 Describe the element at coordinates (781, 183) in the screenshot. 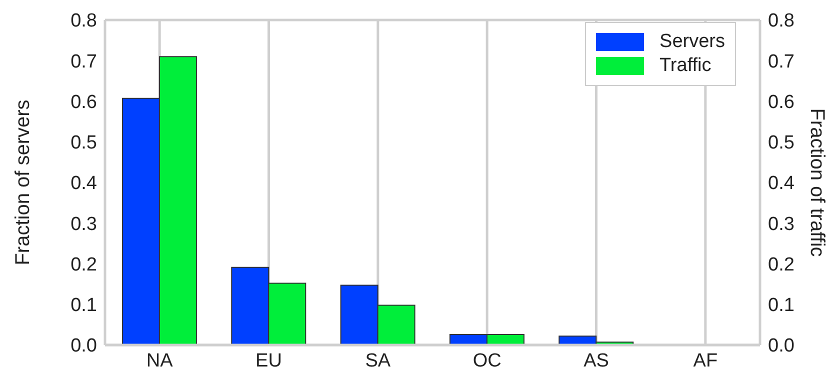

I see `y2-tick-label: 0.4` at that location.